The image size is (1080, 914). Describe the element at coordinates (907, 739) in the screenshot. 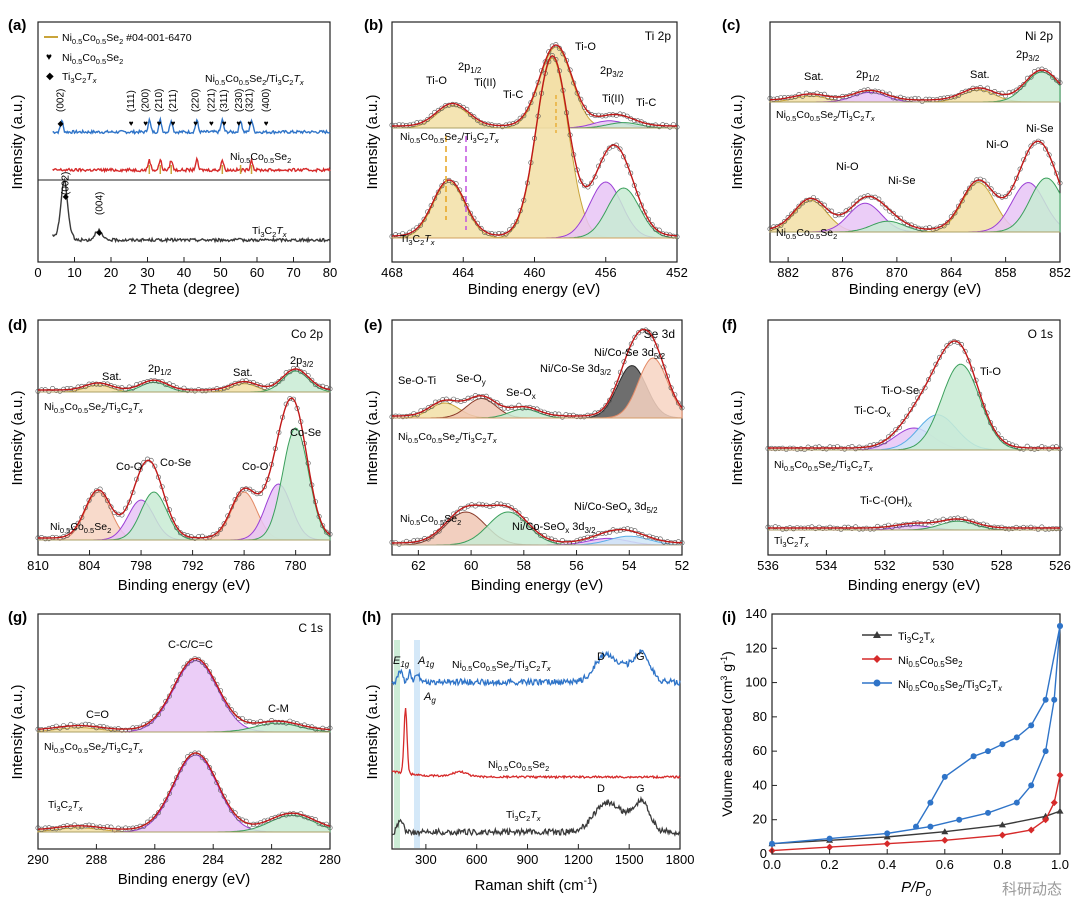

I see `axis-ticks-i: 0.0 0.2 0.4 0.6 0.8 1.0 0 20 40 60 80 100 120 140` at that location.